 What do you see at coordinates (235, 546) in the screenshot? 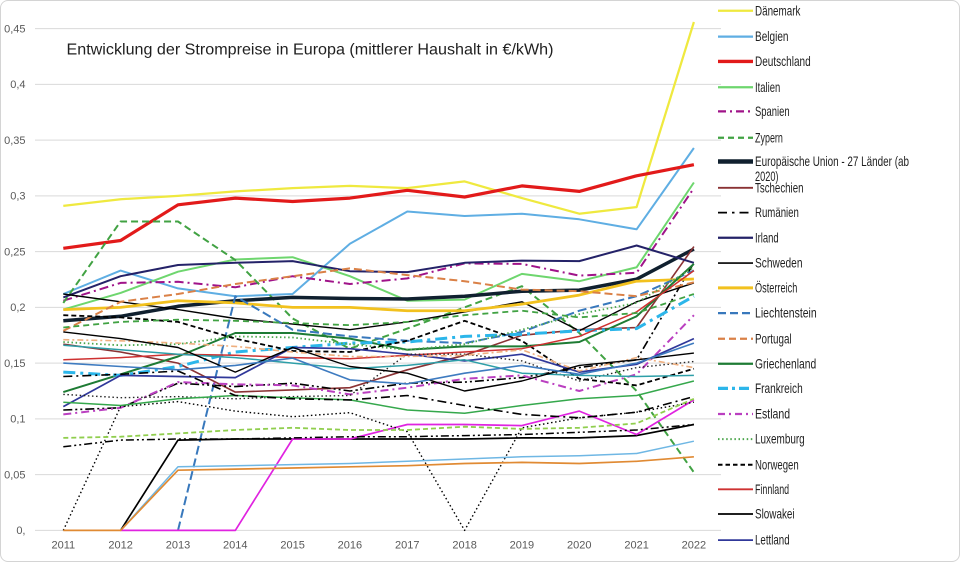
I see `svg-text: 2014` at bounding box center [235, 546].